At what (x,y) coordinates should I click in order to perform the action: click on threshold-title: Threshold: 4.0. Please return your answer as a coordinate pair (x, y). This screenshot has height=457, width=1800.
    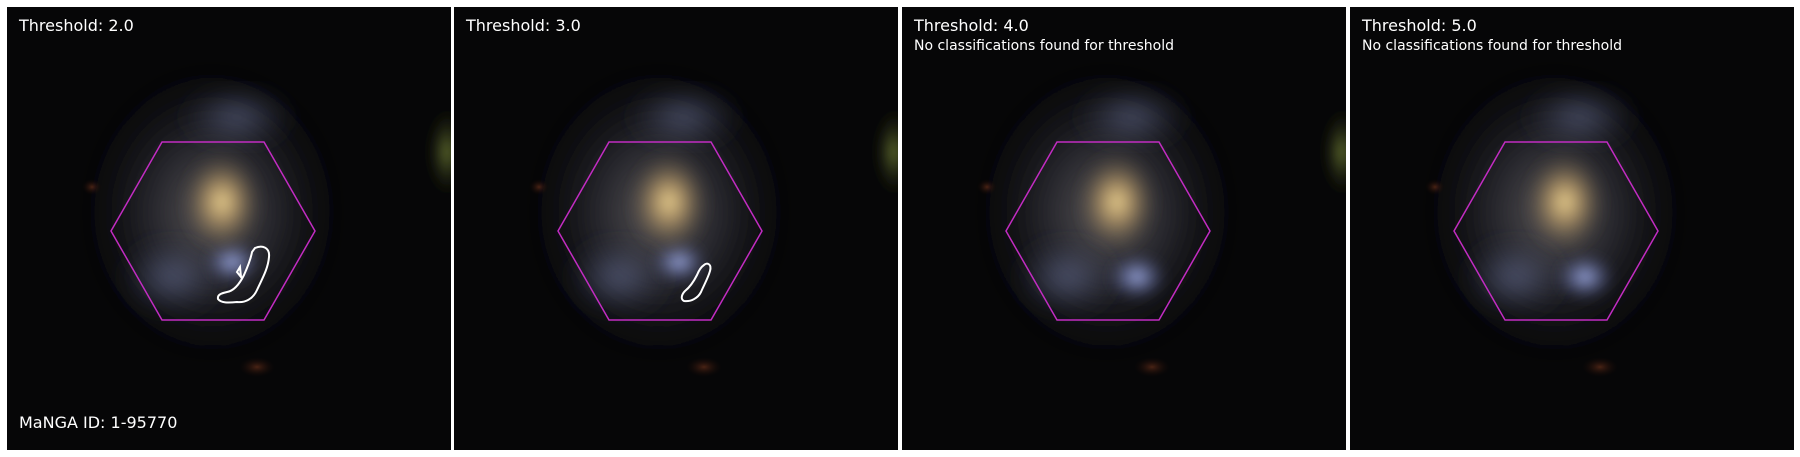
    Looking at the image, I should click on (971, 25).